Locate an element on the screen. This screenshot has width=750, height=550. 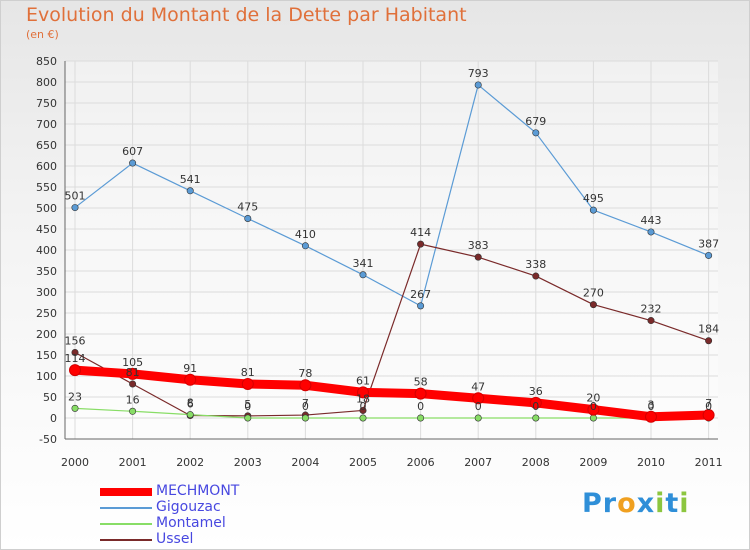
x-tick-label: 2006 is located at coordinates (421, 462).